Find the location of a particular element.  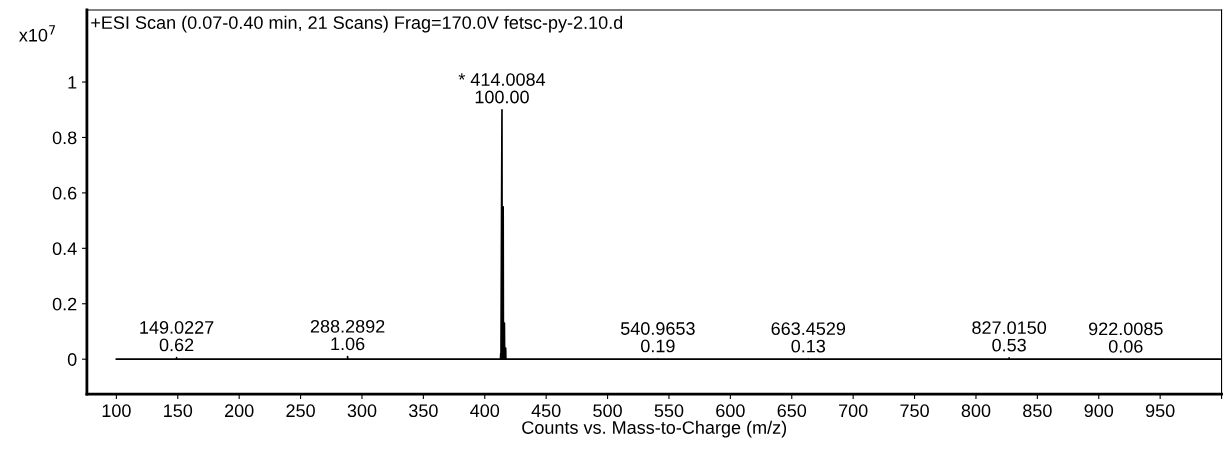

x-tick-label: 450 is located at coordinates (546, 411).